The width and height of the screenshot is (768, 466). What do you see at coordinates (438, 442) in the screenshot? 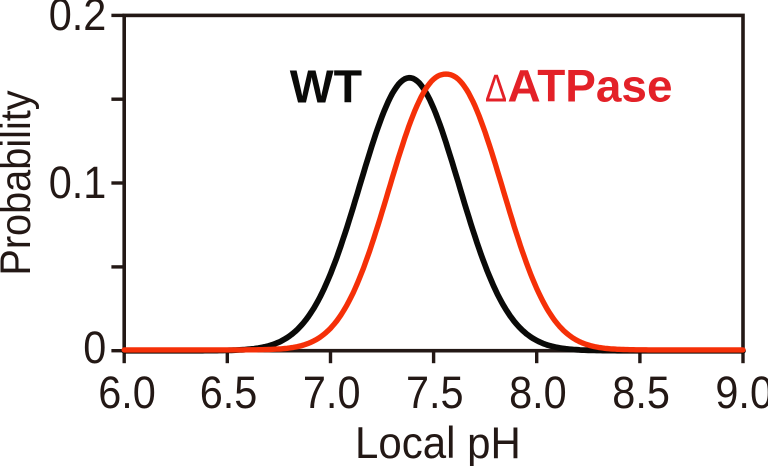
I see `svg-text: Local pH` at bounding box center [438, 442].